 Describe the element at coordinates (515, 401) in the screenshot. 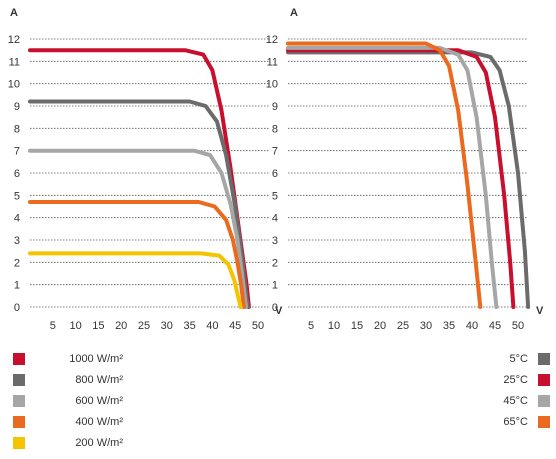

I see `legend-label: 45°C` at that location.